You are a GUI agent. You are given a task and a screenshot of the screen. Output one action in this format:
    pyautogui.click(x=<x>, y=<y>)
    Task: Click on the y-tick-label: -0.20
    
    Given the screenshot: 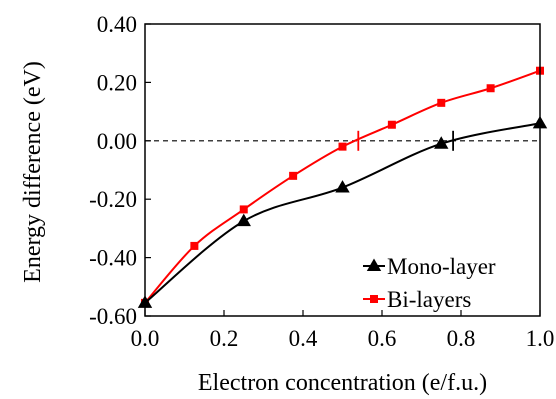 What is the action you would take?
    pyautogui.click(x=113, y=199)
    